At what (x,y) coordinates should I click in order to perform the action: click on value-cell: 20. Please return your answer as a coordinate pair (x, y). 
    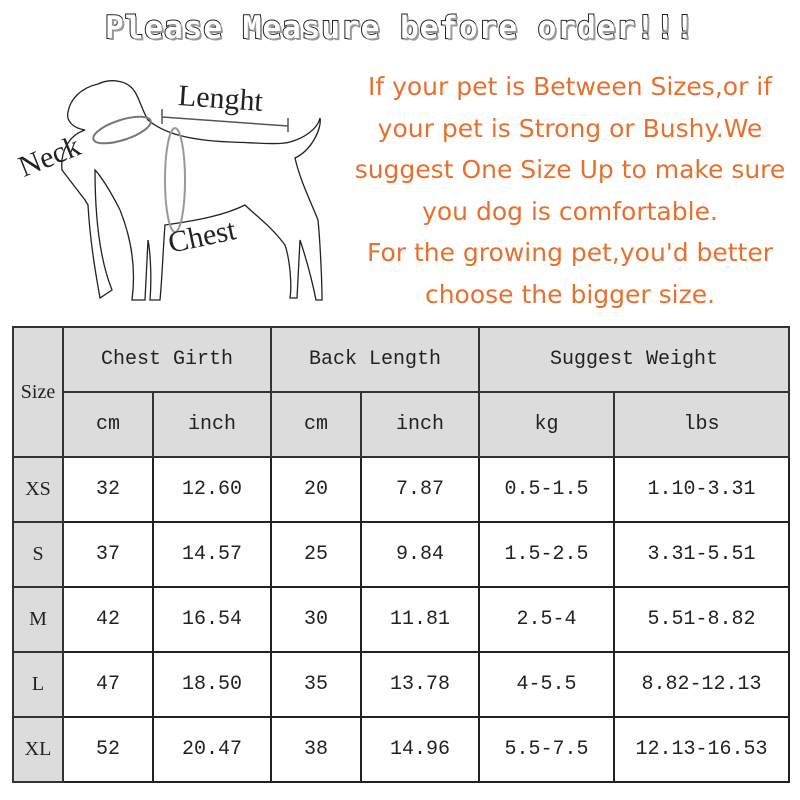
    Looking at the image, I should click on (316, 489).